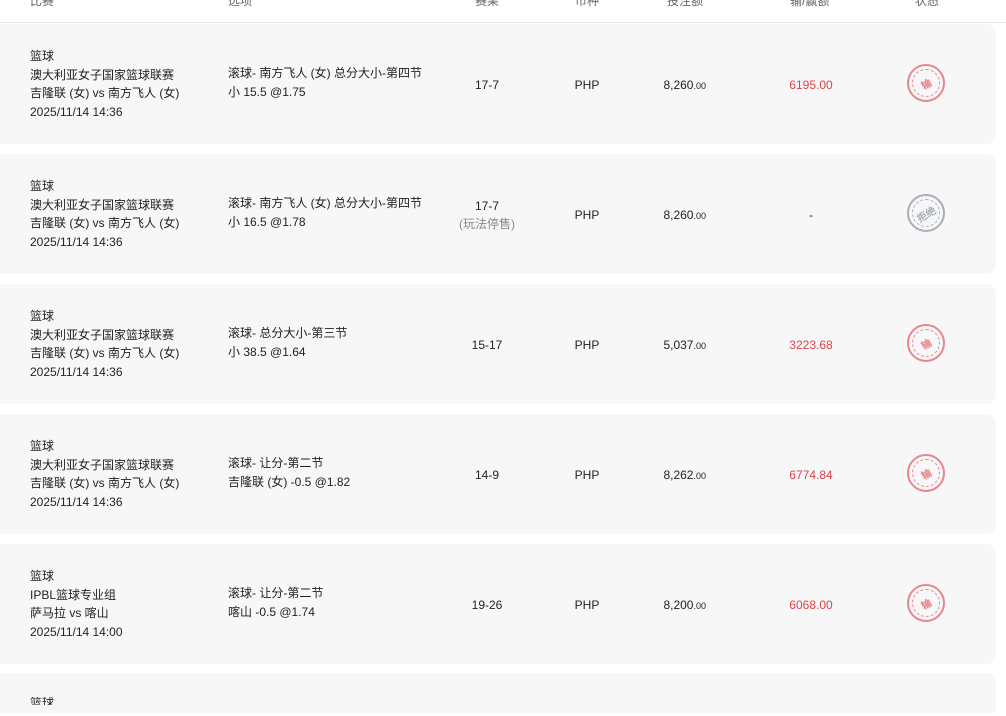 The image size is (1006, 716). I want to click on header-match: 比赛, so click(42, 4).